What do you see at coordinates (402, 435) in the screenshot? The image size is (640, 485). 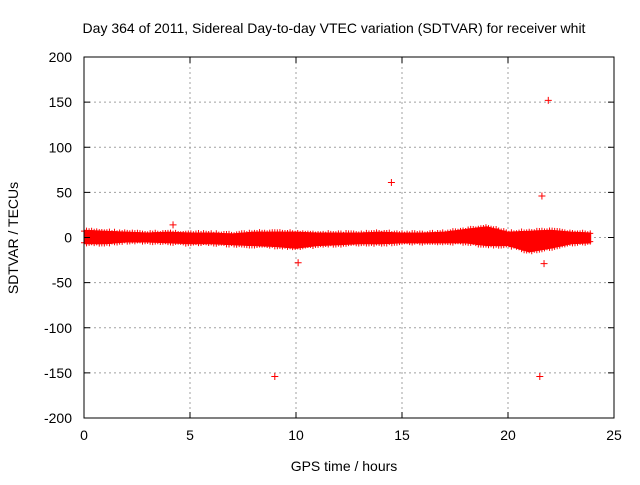 I see `x-tick-label: 15` at bounding box center [402, 435].